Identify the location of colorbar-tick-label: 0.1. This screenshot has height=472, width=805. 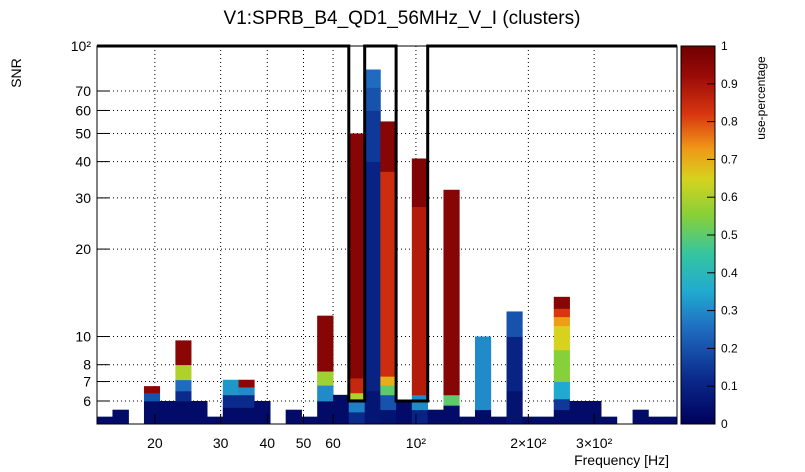
(729, 386).